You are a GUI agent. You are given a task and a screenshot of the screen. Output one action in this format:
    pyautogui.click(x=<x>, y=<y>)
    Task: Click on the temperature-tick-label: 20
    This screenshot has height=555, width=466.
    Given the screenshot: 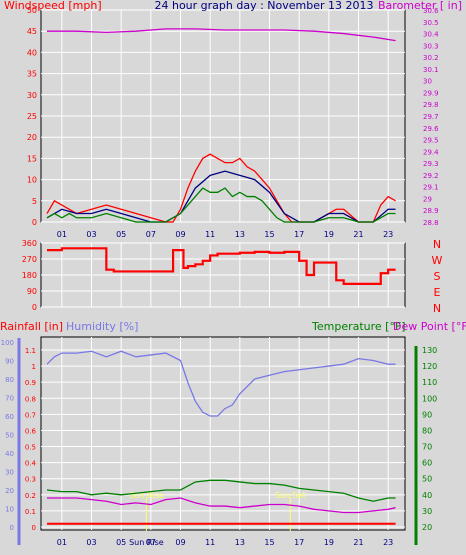 What is the action you would take?
    pyautogui.click(x=427, y=527)
    